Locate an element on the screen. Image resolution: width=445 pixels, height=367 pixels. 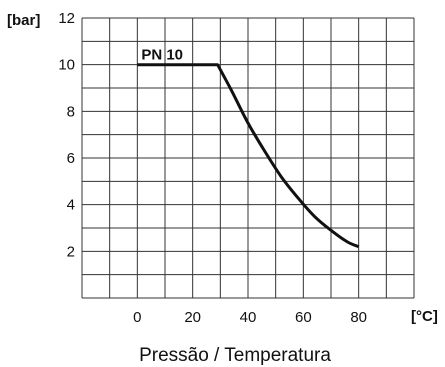
x-tick-label-2: 40 is located at coordinates (248, 317).